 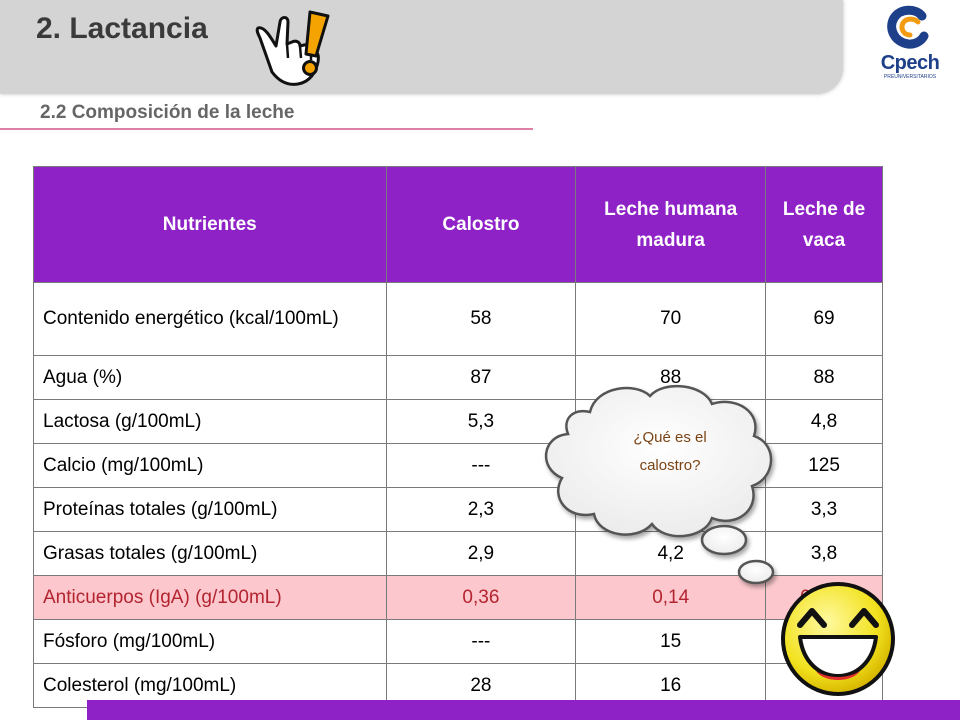 I want to click on calostro-value: 0,36, so click(x=481, y=597).